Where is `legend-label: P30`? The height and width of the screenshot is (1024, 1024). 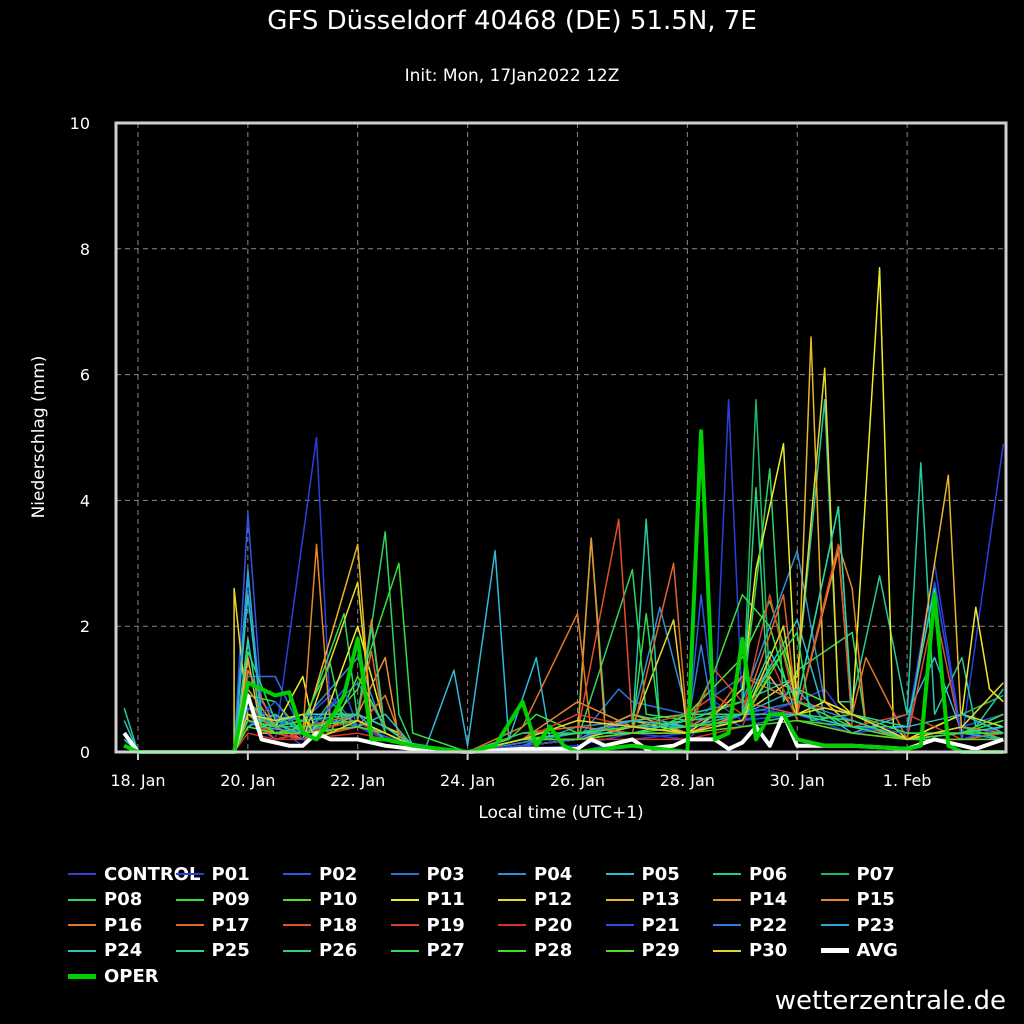 legend-label: P30 is located at coordinates (768, 950).